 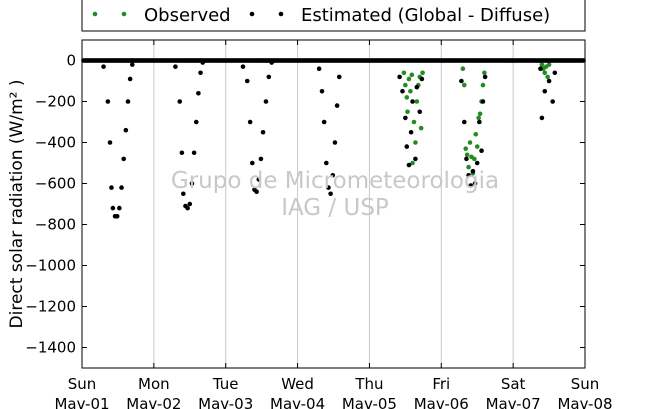 I want to click on x-tick-label-date: Mav-01, so click(x=81, y=402).